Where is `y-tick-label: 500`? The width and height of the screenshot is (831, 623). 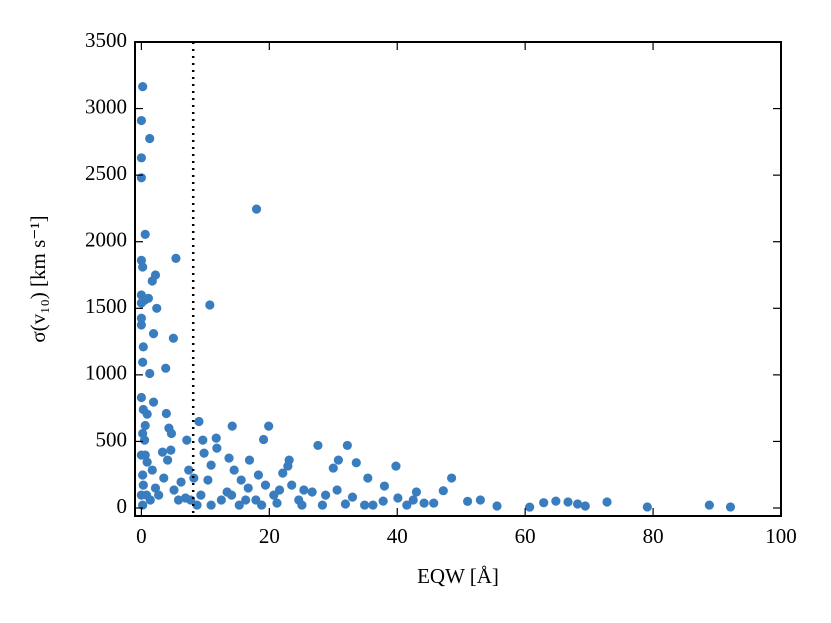 y-tick-label: 500 is located at coordinates (112, 439).